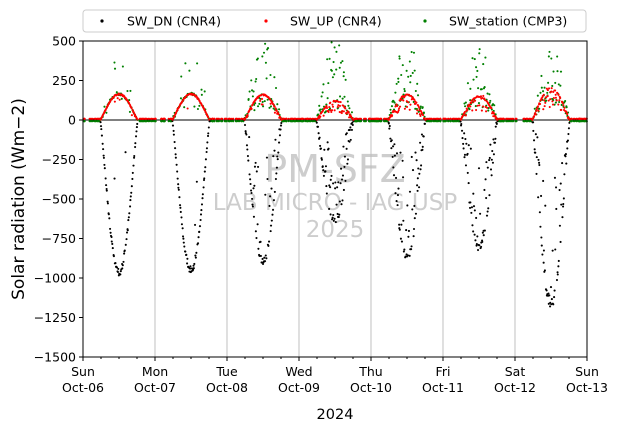  I want to click on x-tick-label-date: Oct-13, so click(587, 387).